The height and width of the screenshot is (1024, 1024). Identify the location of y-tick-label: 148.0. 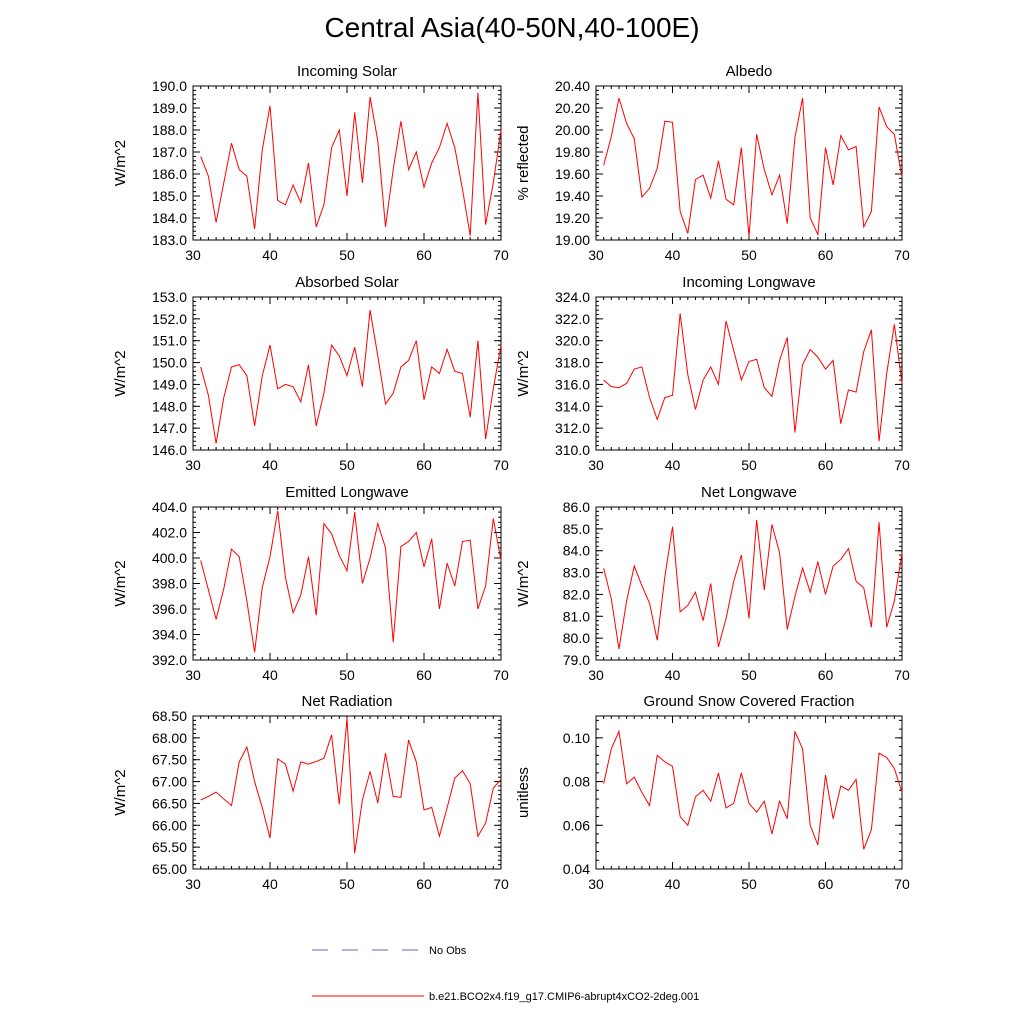
(169, 406).